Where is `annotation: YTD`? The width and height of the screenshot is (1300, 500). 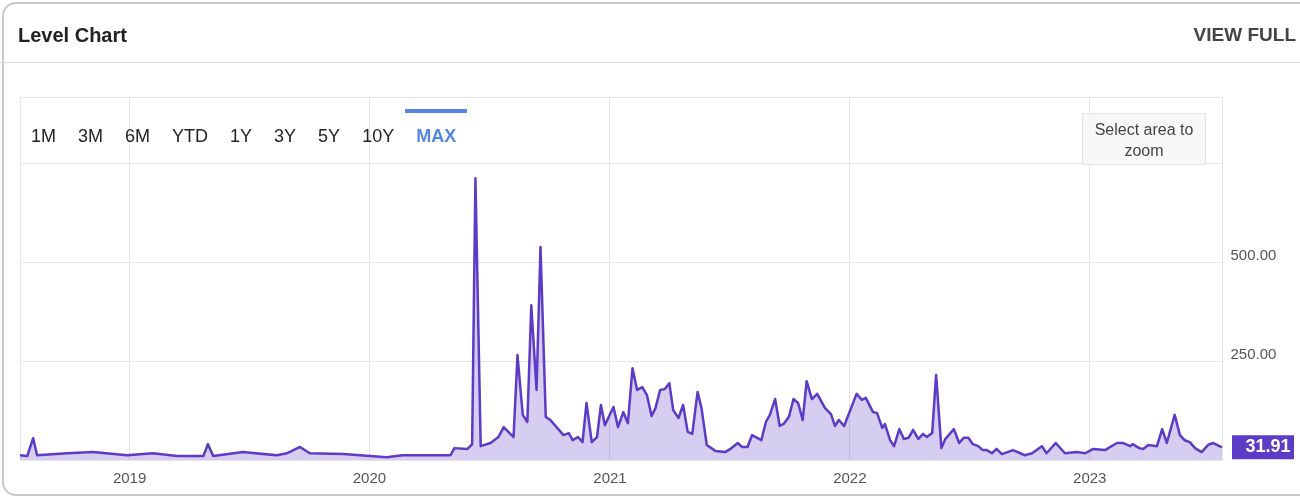 annotation: YTD is located at coordinates (190, 136).